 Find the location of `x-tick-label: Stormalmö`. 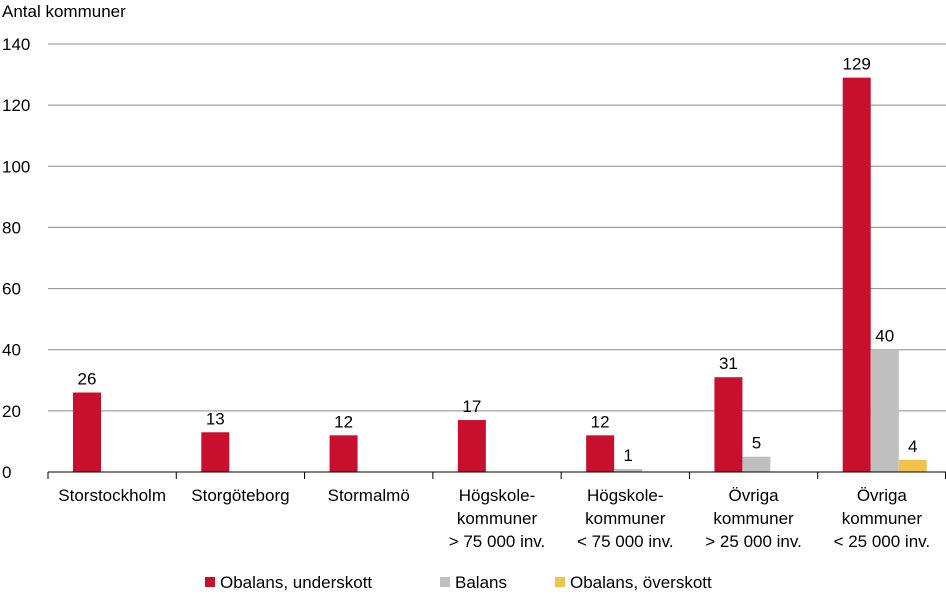

x-tick-label: Stormalmö is located at coordinates (369, 495).